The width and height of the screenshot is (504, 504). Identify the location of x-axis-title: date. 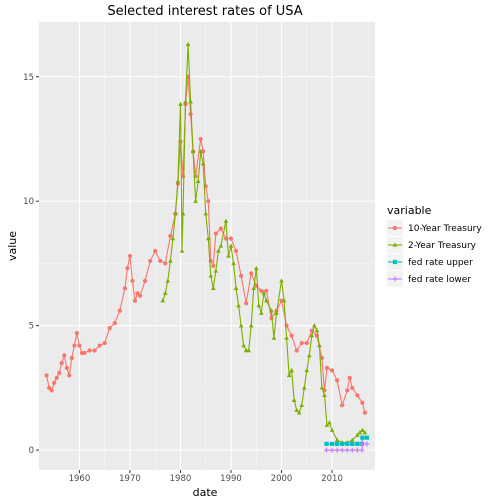
(205, 492).